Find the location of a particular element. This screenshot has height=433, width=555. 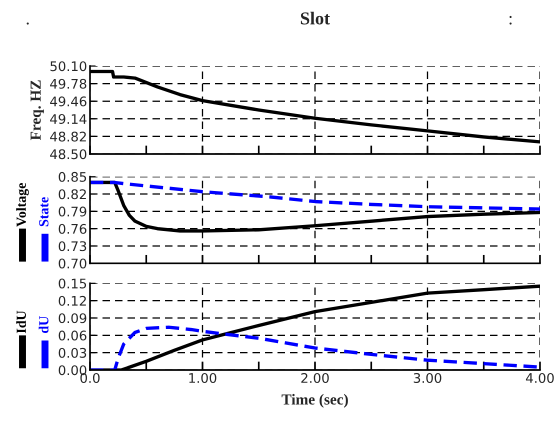

y-tick-label: 0.06 is located at coordinates (72, 335).